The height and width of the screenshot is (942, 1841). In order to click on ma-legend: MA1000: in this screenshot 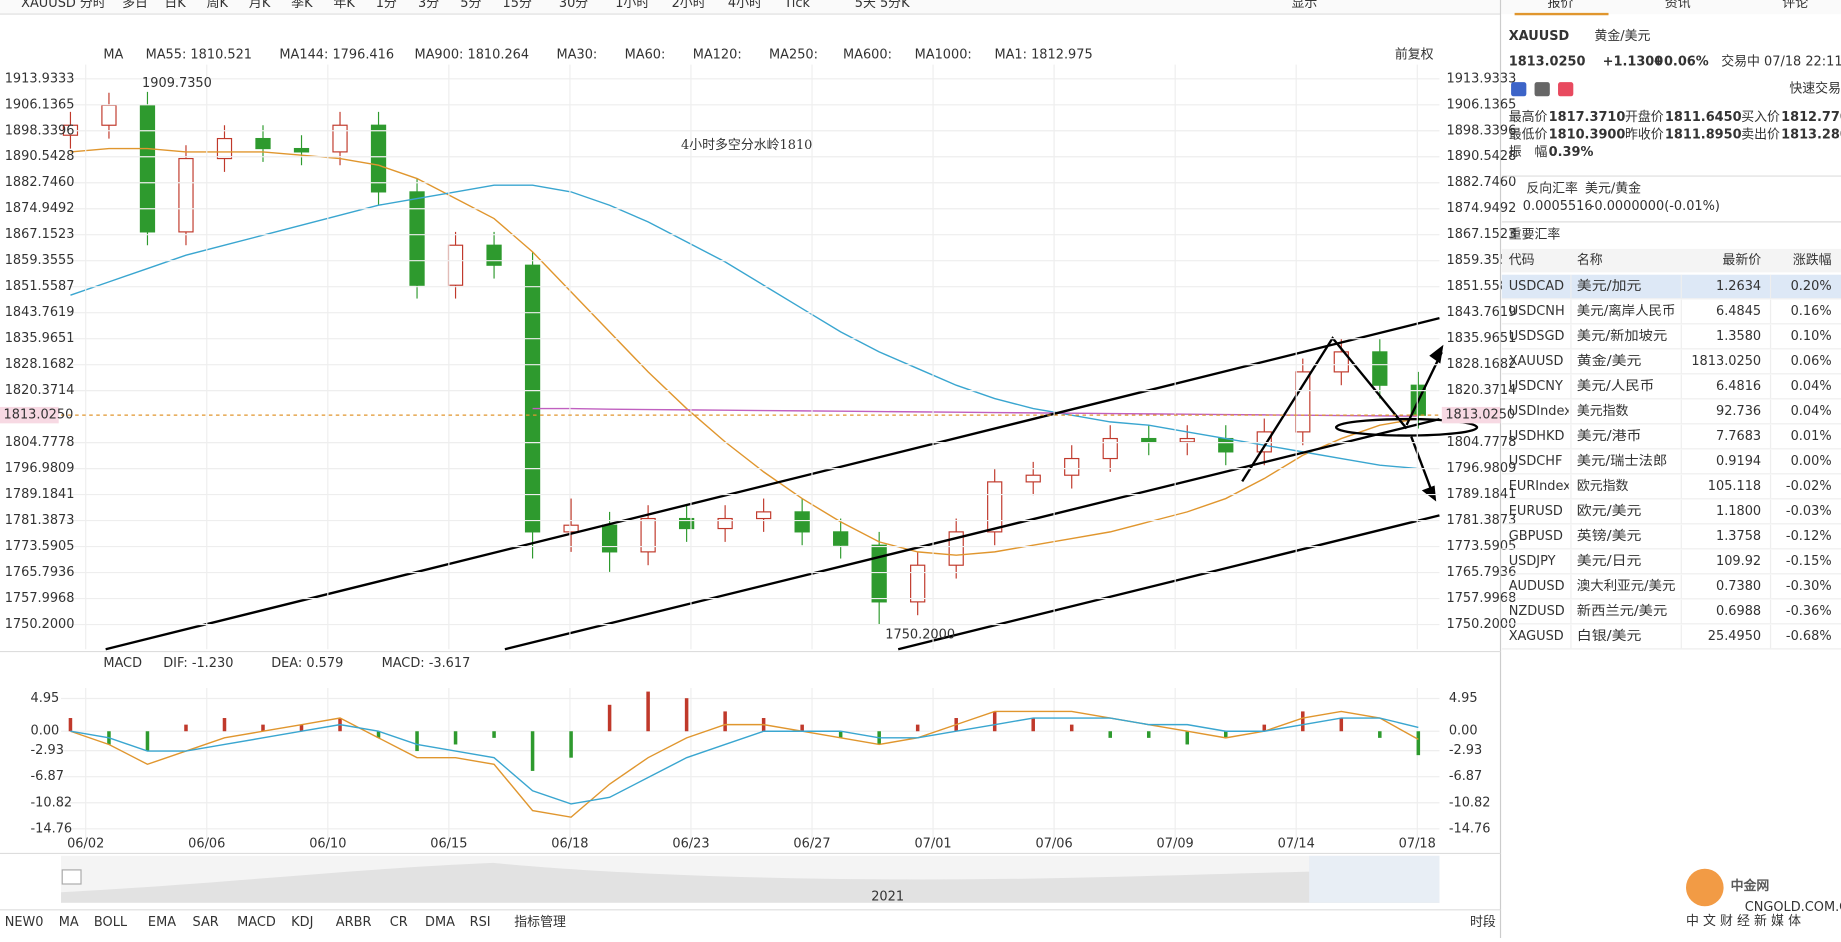, I will do `click(943, 55)`.